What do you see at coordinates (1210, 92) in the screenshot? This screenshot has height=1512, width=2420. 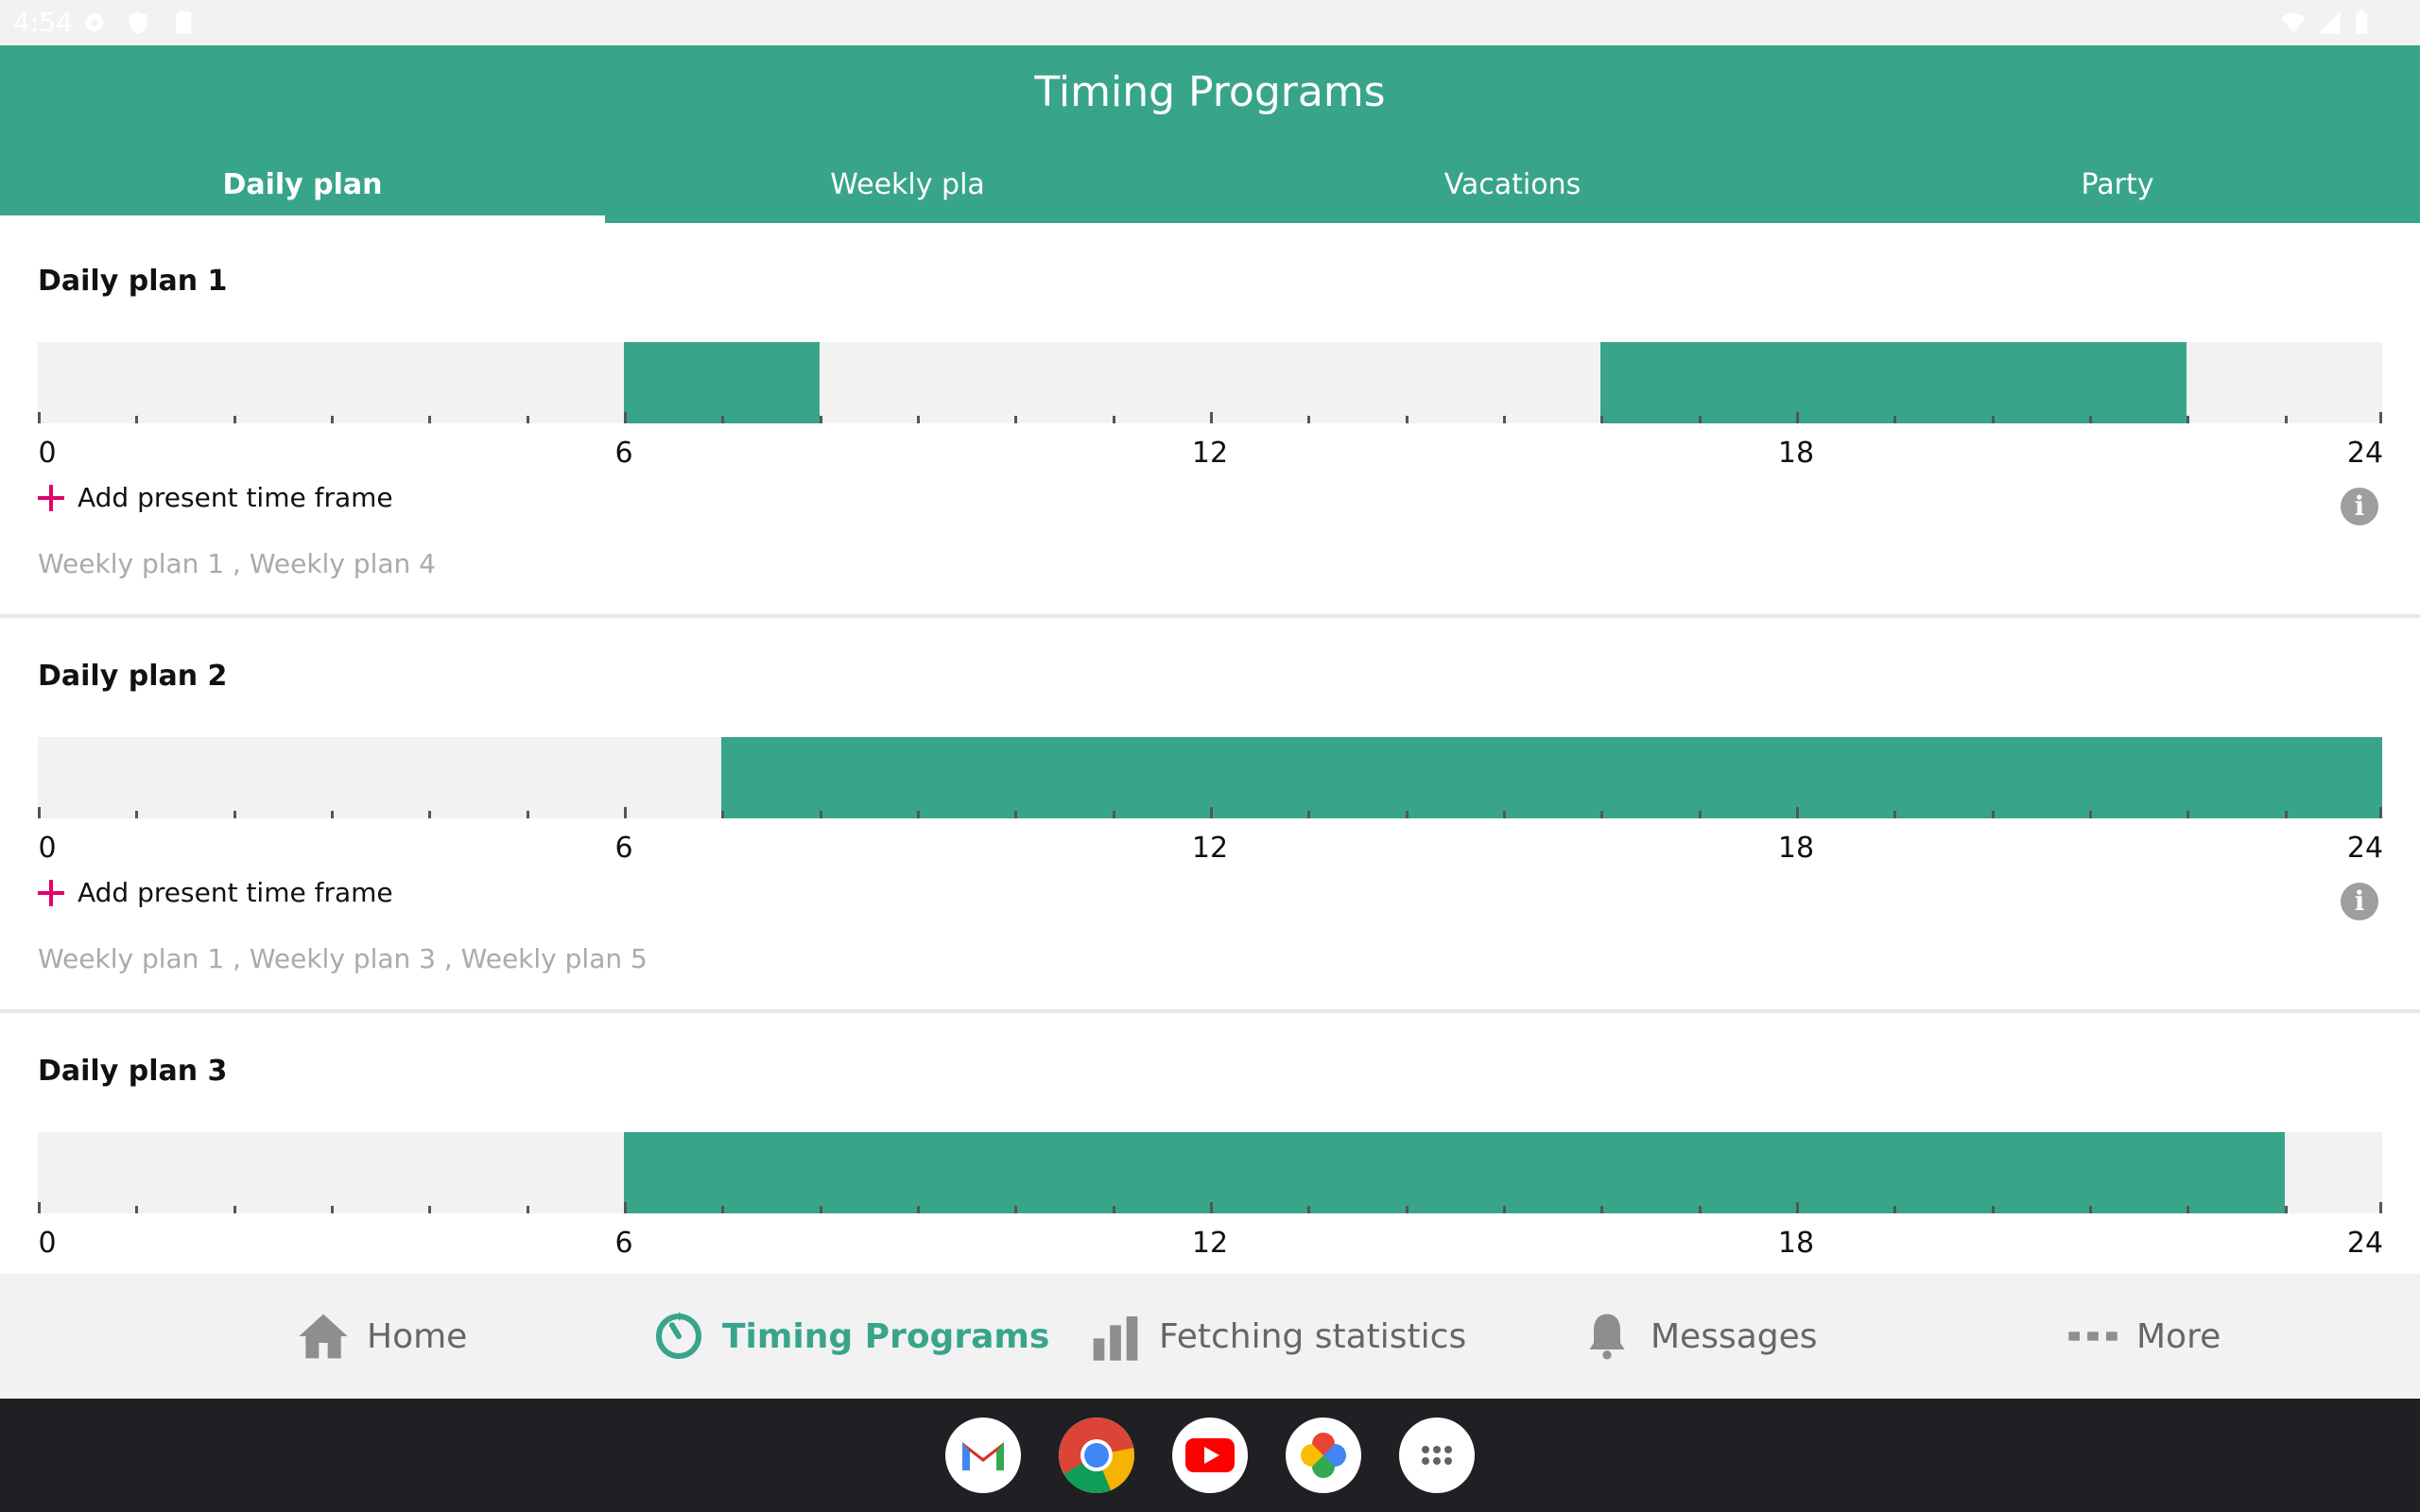 I see `page-title: Timing Programs` at bounding box center [1210, 92].